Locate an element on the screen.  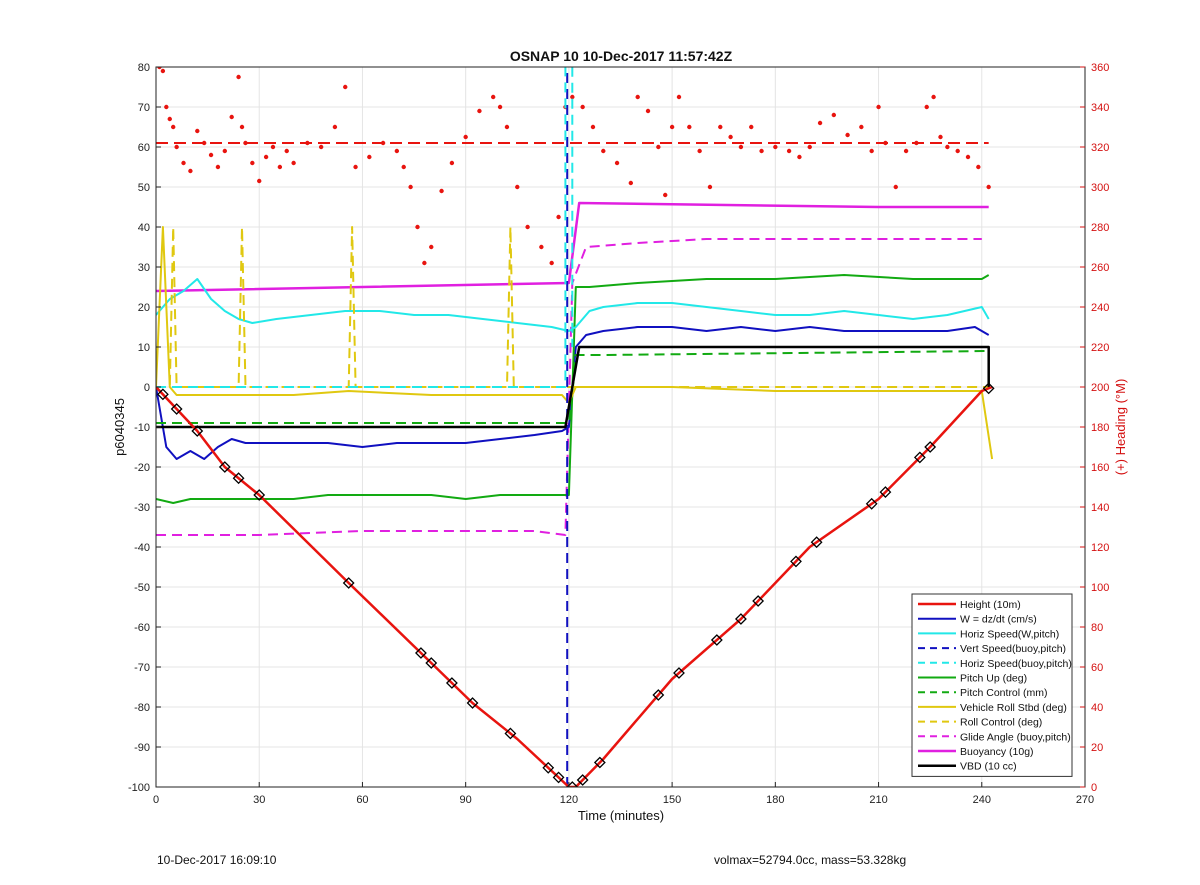
y2-tick-label: 220 is located at coordinates (1100, 348).